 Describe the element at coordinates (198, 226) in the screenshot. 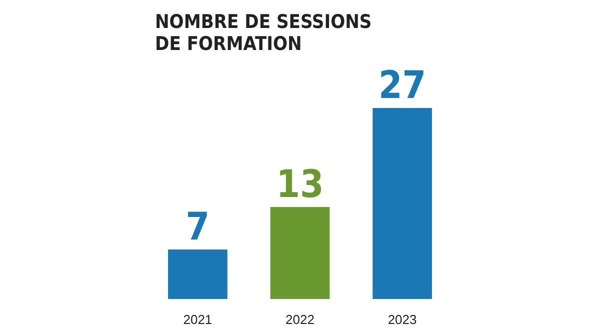

I see `data-label: 7` at that location.